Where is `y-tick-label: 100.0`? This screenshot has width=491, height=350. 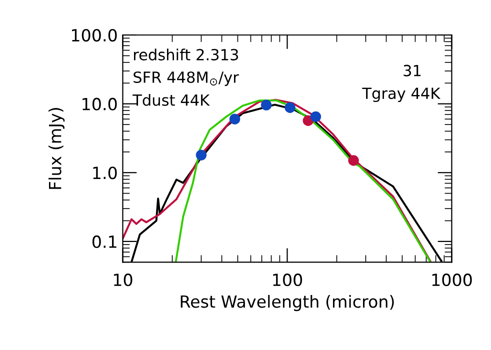 y-tick-label: 100.0 is located at coordinates (94, 35).